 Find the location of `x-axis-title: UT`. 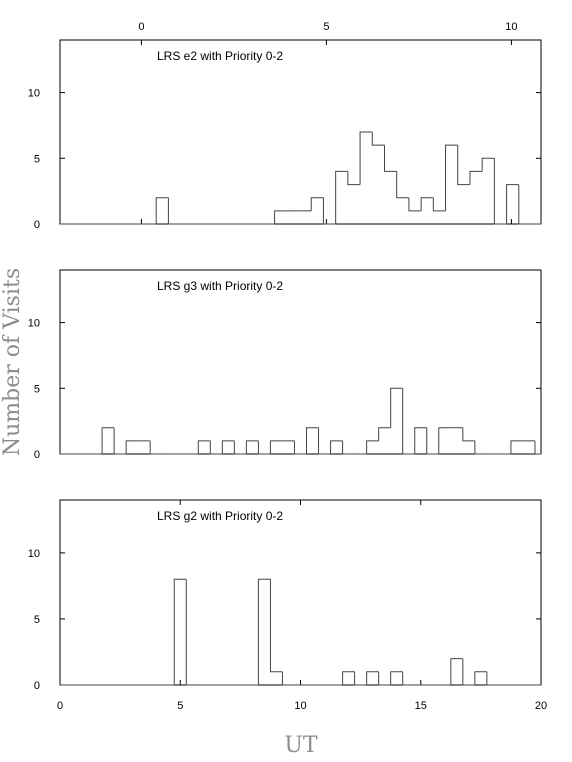

x-axis-title: UT is located at coordinates (301, 745).